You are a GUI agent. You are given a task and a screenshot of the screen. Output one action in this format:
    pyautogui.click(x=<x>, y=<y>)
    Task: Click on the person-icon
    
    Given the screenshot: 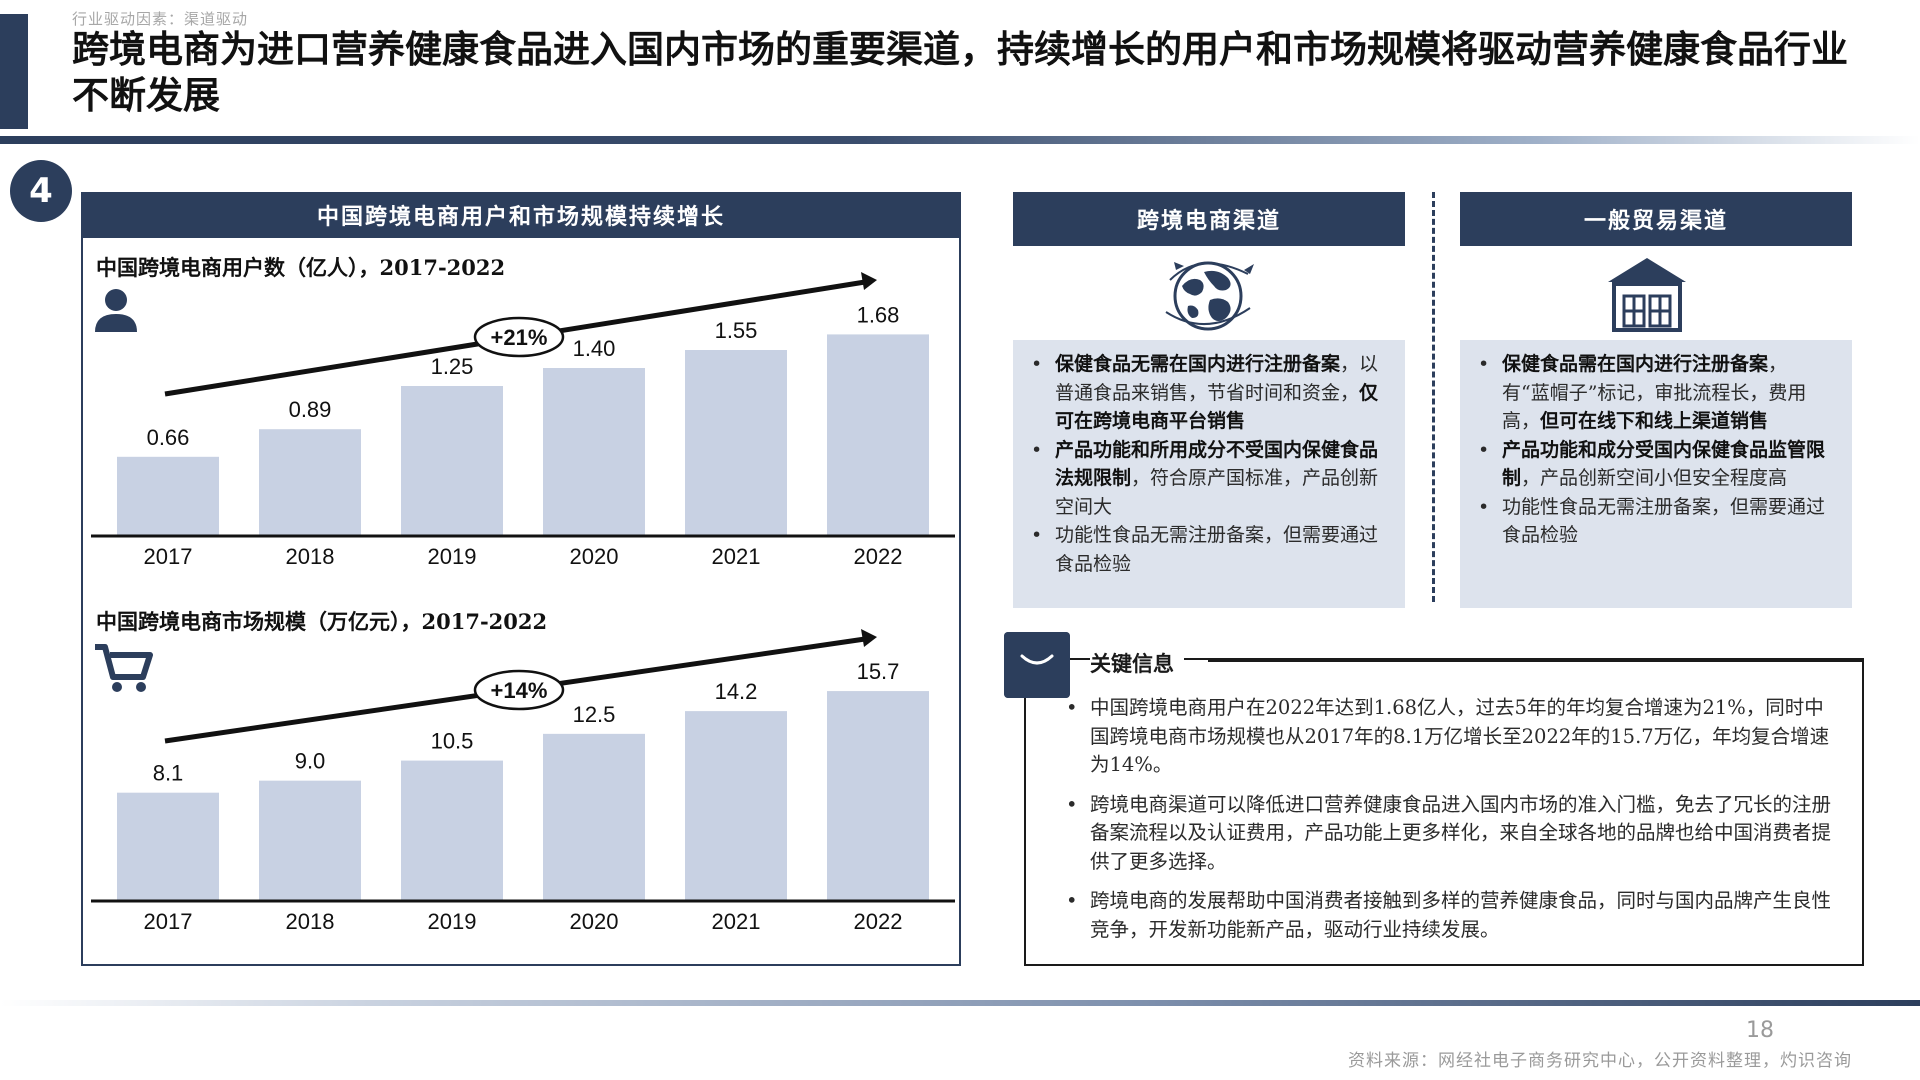 What is the action you would take?
    pyautogui.click(x=116, y=310)
    